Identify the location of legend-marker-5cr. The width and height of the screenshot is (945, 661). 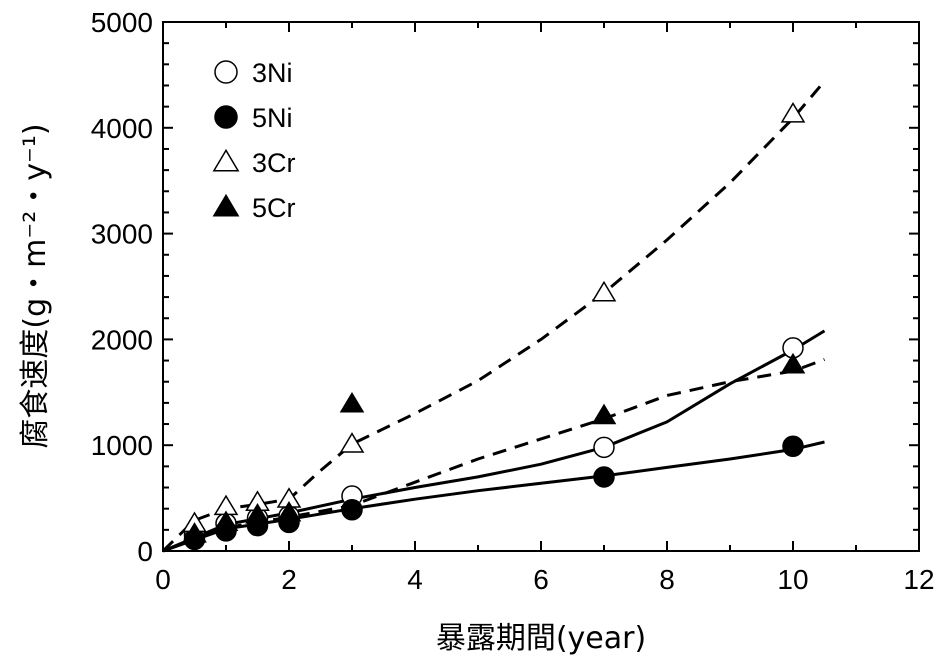
(226, 205).